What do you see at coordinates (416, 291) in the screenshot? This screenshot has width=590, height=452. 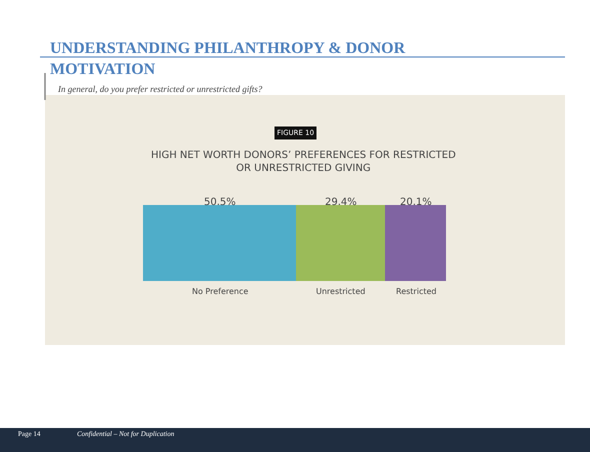 I see `series-label: Restricted` at bounding box center [416, 291].